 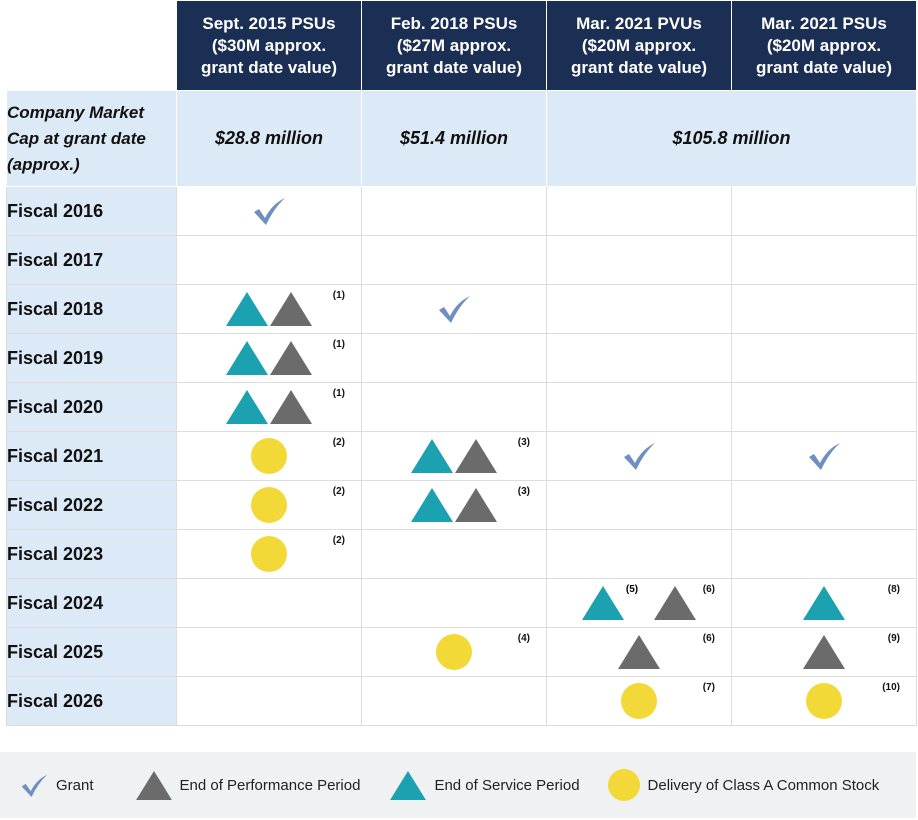 What do you see at coordinates (75, 785) in the screenshot?
I see `legend-label: Grant` at bounding box center [75, 785].